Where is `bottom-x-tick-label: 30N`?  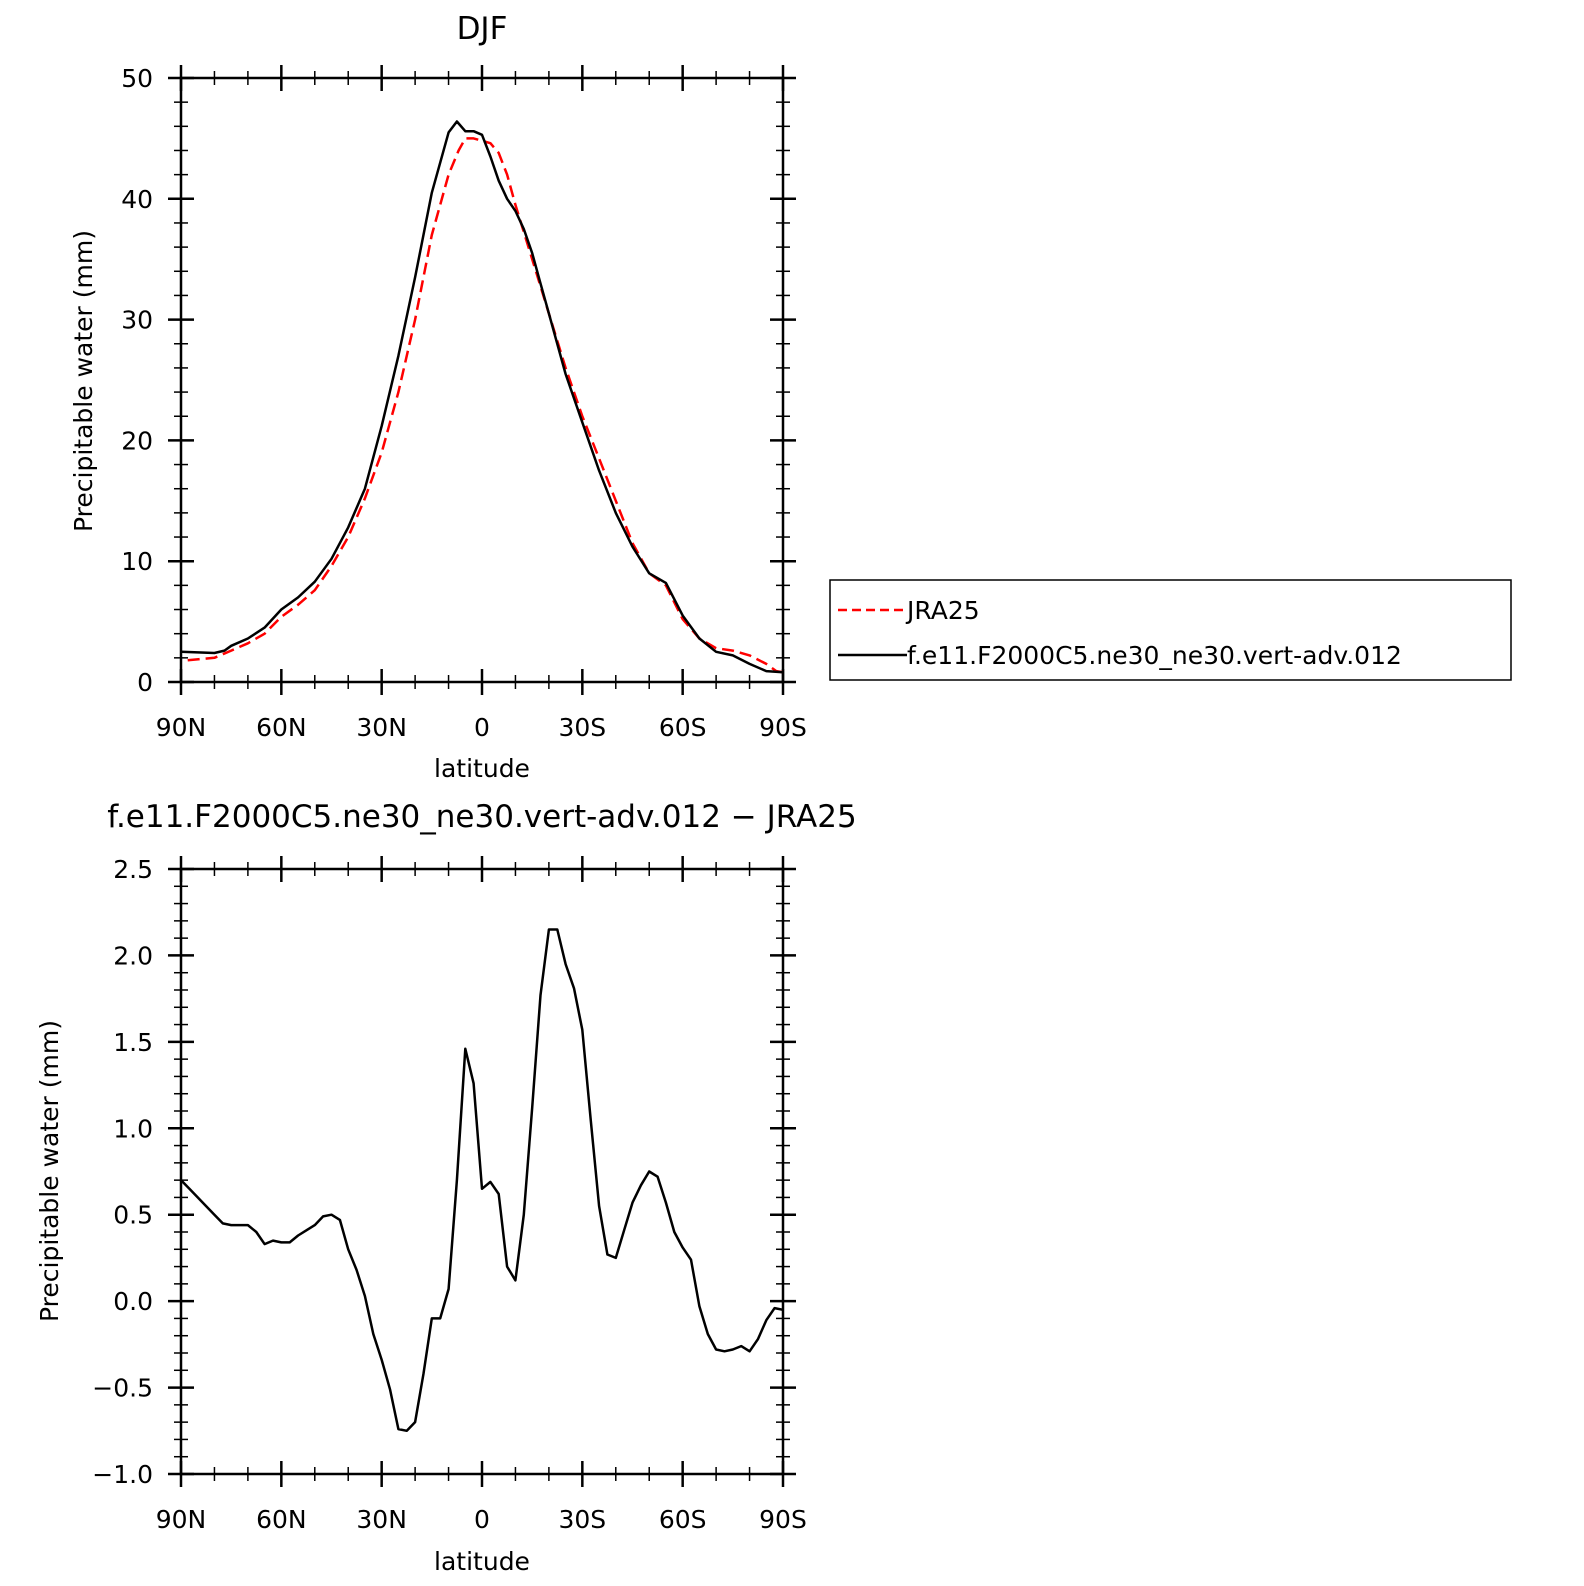 bottom-x-tick-label: 30N is located at coordinates (381, 1519).